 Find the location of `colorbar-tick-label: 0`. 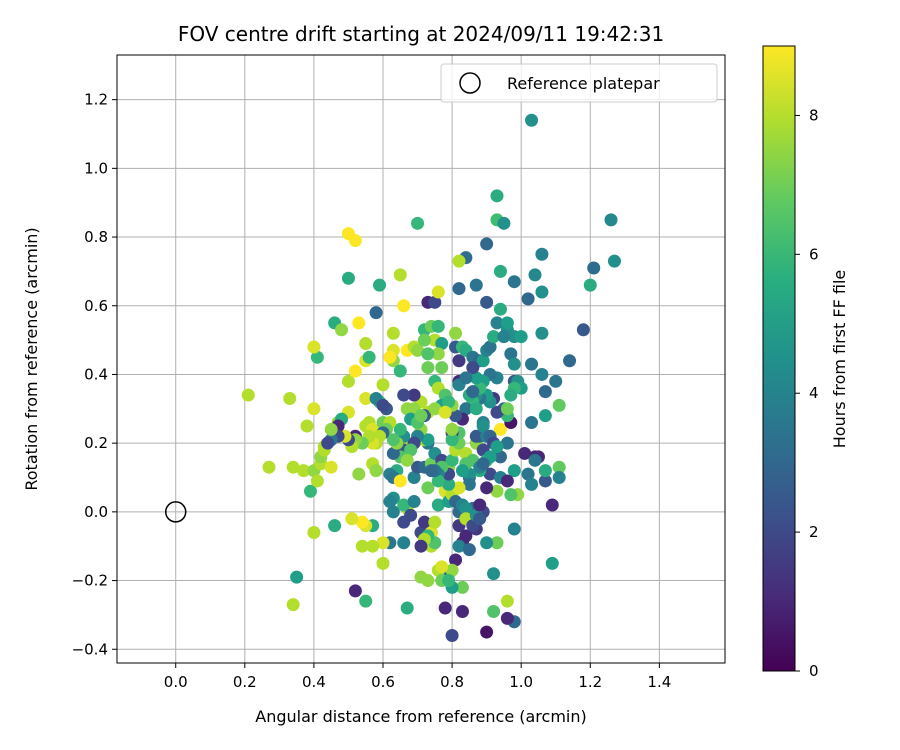

colorbar-tick-label: 0 is located at coordinates (814, 671).